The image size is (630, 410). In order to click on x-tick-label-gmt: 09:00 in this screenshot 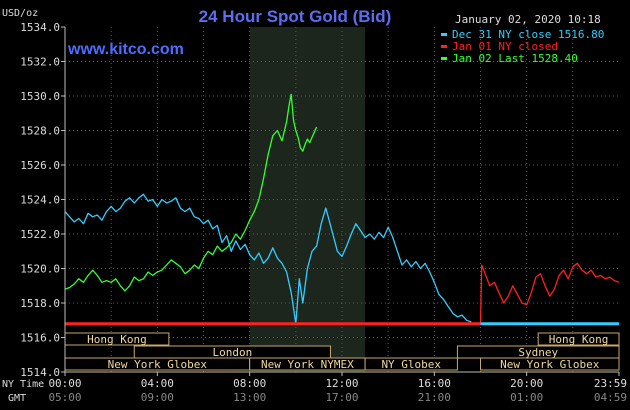, I will do `click(157, 397)`.